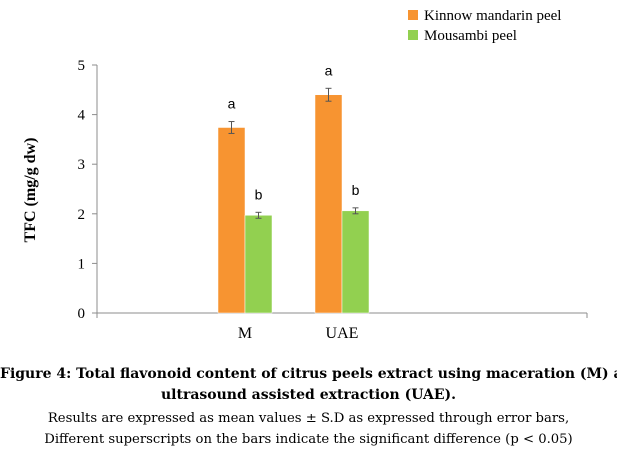 Image resolution: width=617 pixels, height=460 pixels. I want to click on legend-label: Mousambi peel, so click(470, 36).